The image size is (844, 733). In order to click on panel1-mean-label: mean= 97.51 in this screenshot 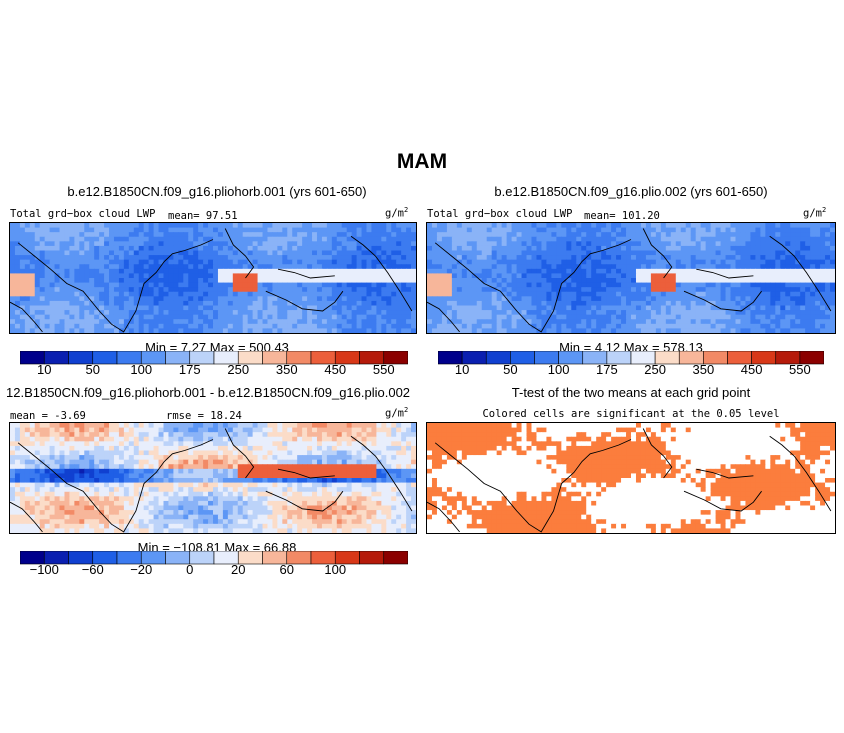, I will do `click(203, 216)`.